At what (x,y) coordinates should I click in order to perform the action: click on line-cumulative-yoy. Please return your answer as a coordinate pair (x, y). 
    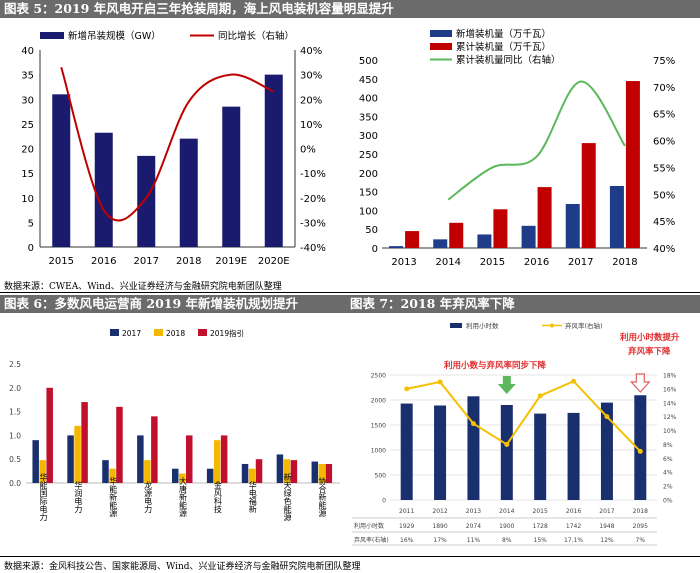
    Looking at the image, I should click on (536, 140).